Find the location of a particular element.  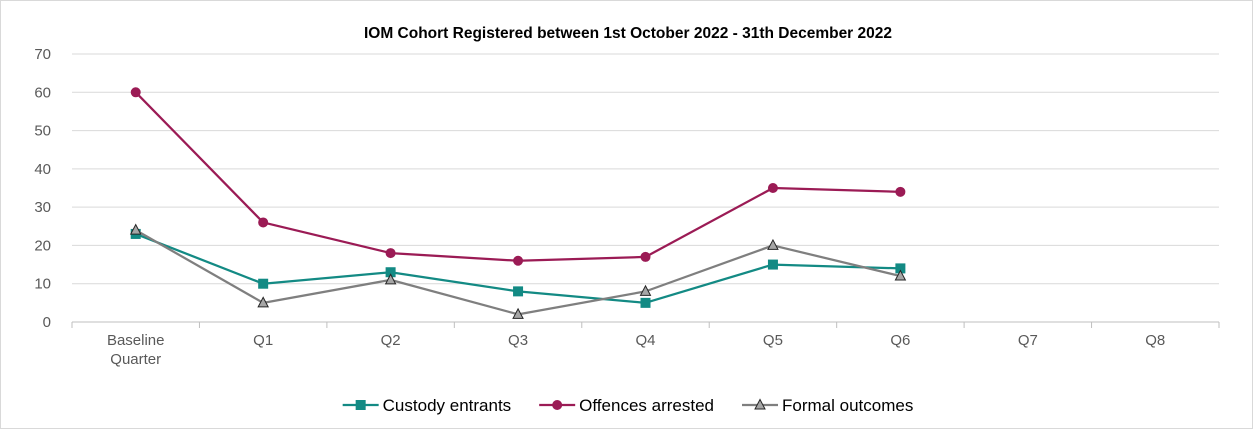

y-tick-label-50: 50 is located at coordinates (42, 131).